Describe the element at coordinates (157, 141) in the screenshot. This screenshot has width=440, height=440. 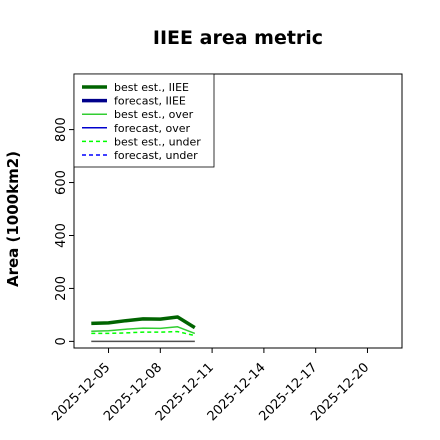
I see `legend-label: best est., under` at that location.